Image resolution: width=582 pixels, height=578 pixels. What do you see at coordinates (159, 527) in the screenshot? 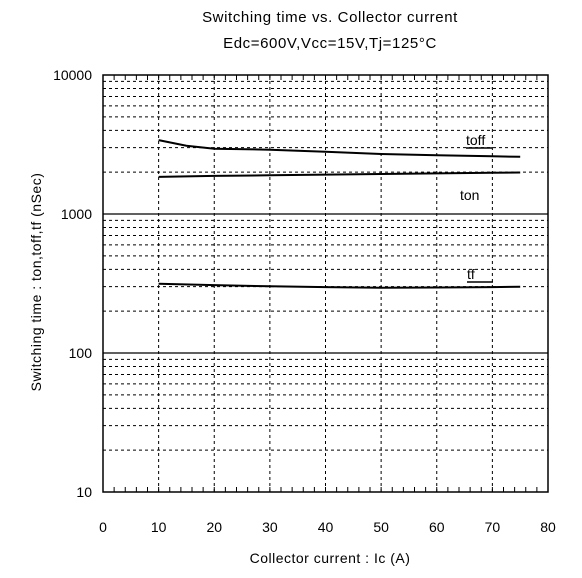
I see `x-tick-label: 10` at bounding box center [159, 527].